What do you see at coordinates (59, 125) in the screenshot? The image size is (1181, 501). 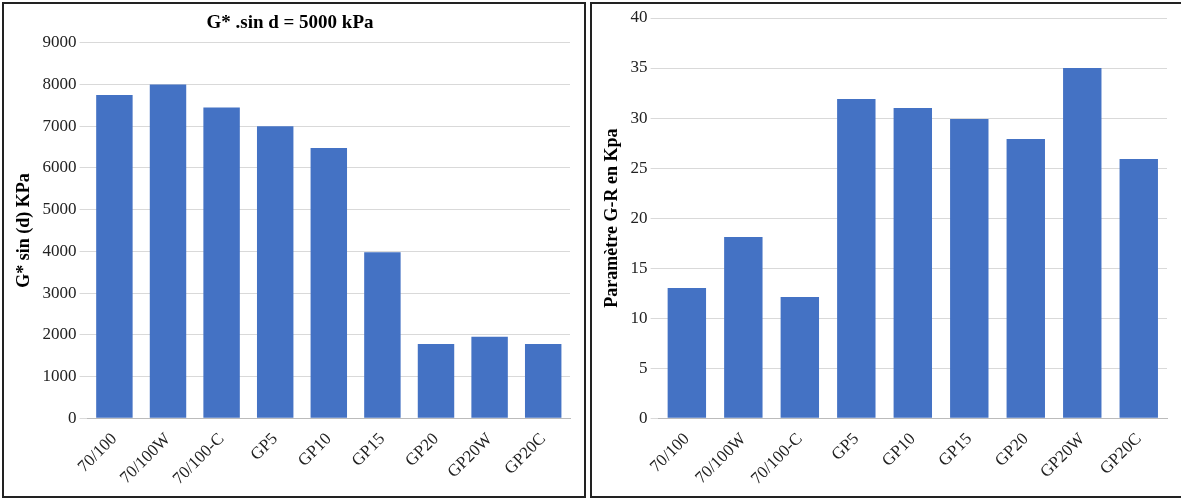 I see `y-tick-label: 7000` at bounding box center [59, 125].